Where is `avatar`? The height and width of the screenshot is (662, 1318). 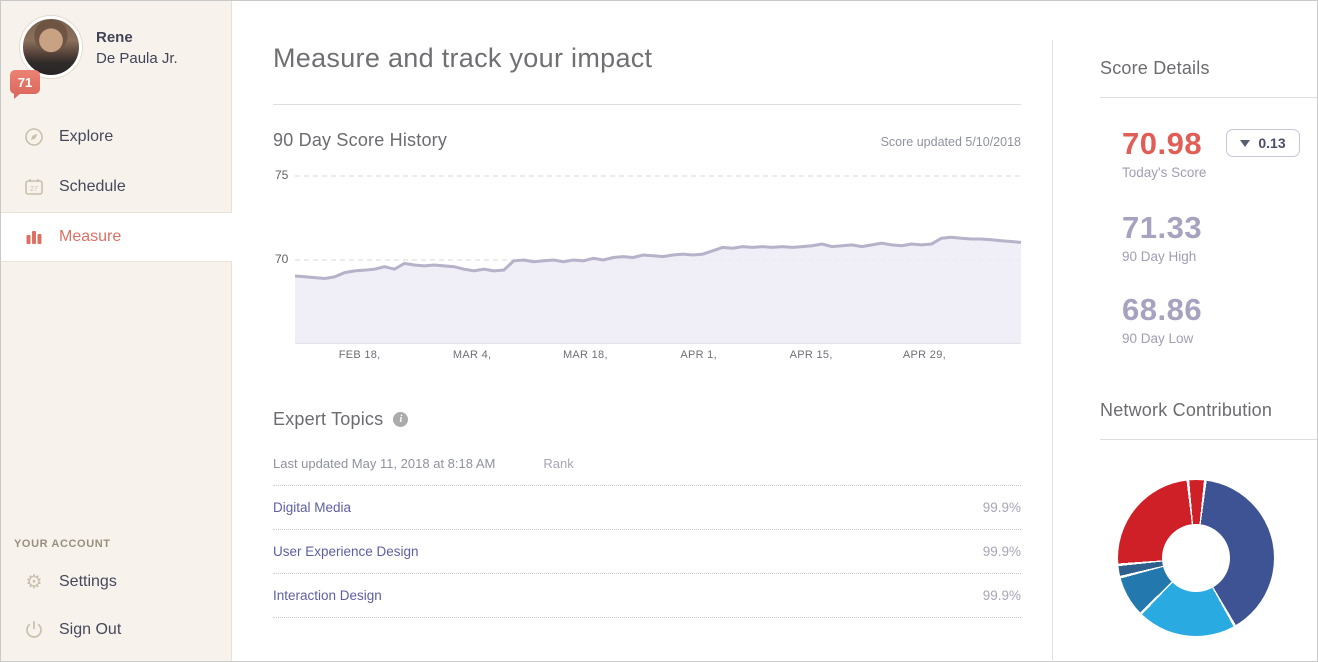 avatar is located at coordinates (51, 47).